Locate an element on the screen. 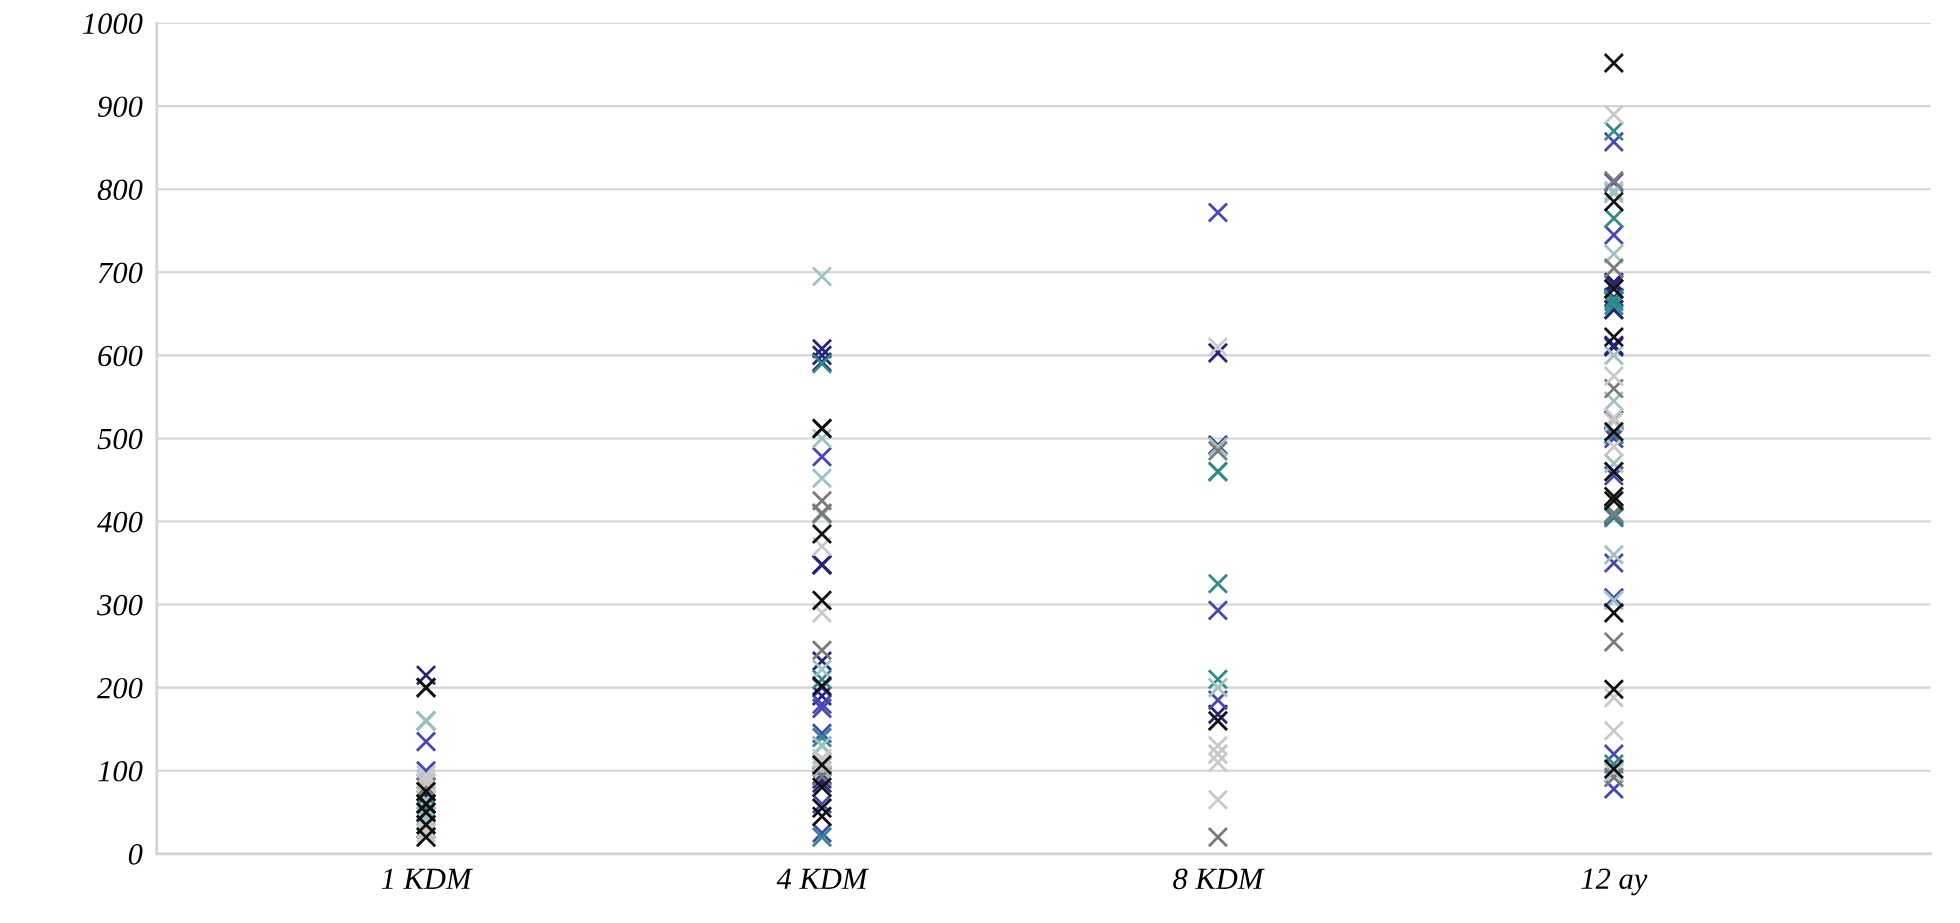 This screenshot has width=1960, height=923. y-tick-label: 500 is located at coordinates (120, 439).